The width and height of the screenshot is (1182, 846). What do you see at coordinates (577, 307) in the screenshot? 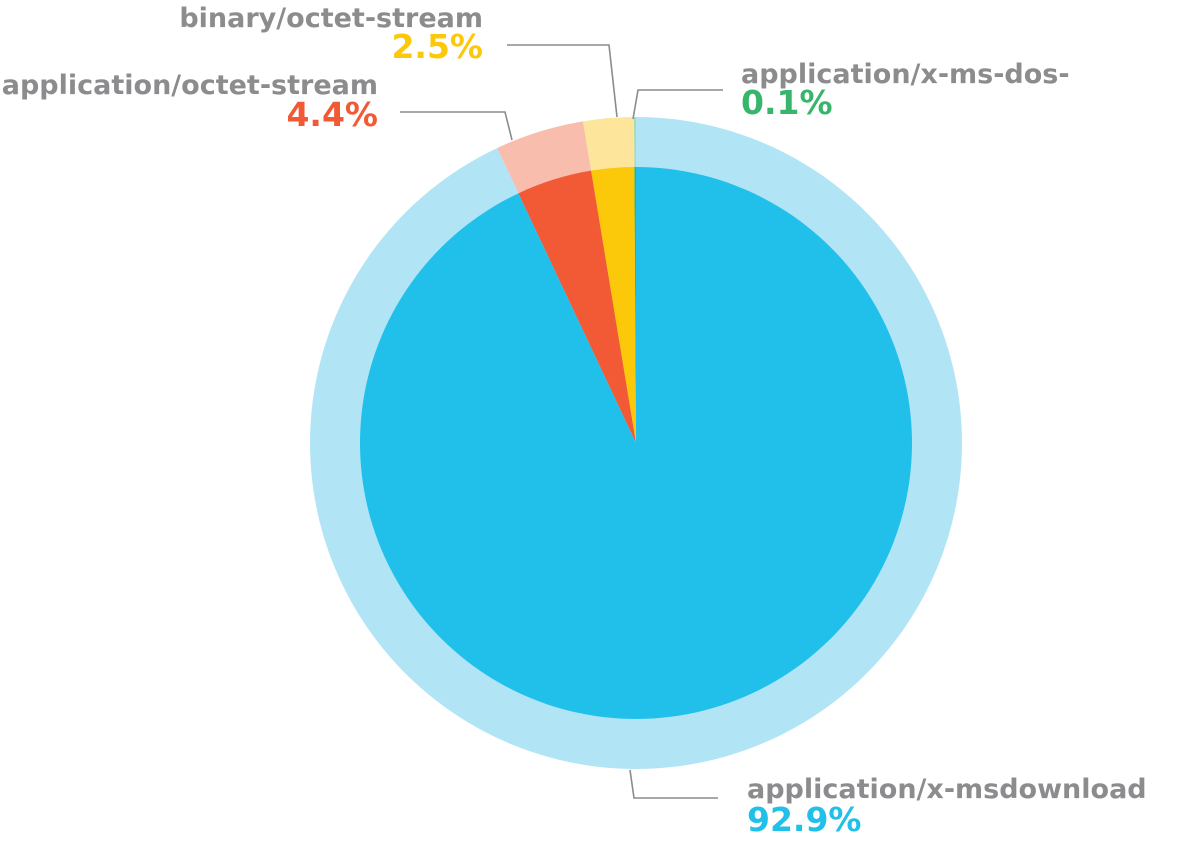
I see `pie-slice-application-octet-stream` at bounding box center [577, 307].